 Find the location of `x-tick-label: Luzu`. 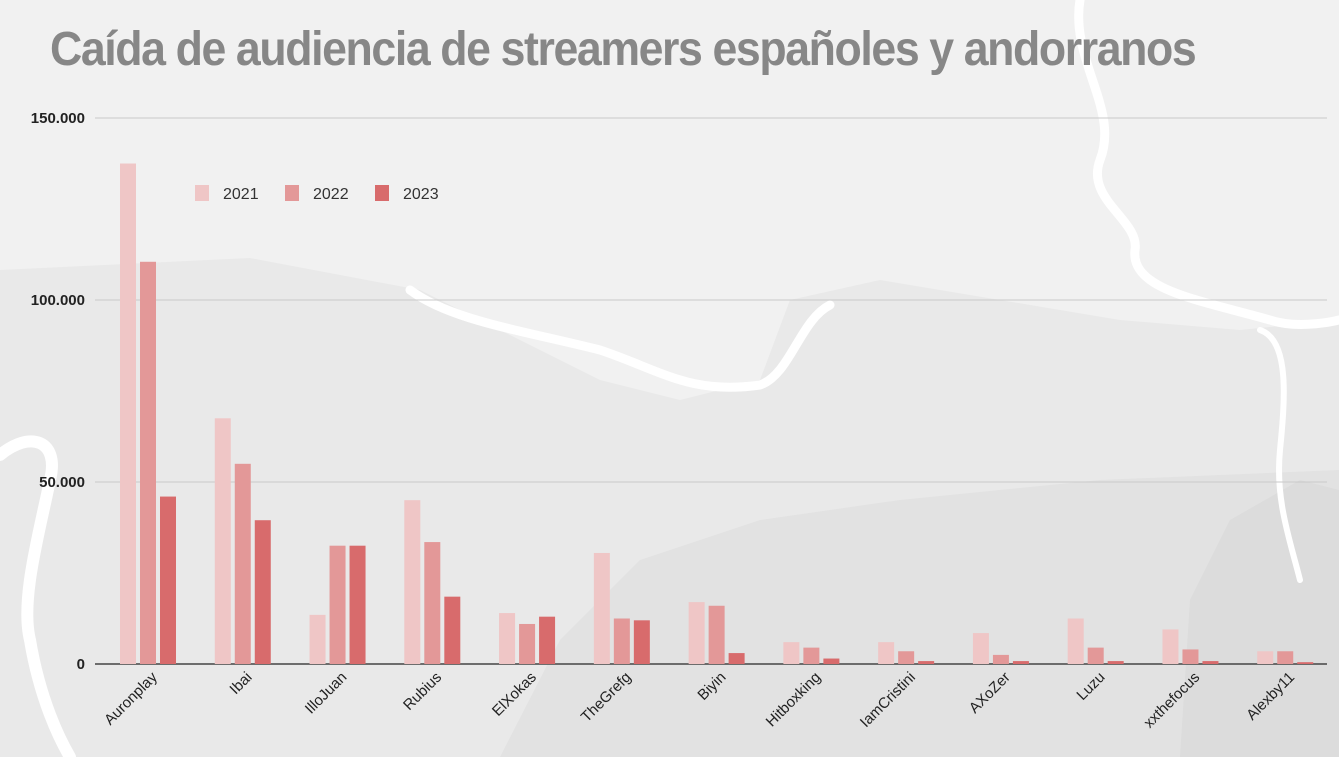

x-tick-label: Luzu is located at coordinates (1090, 686).